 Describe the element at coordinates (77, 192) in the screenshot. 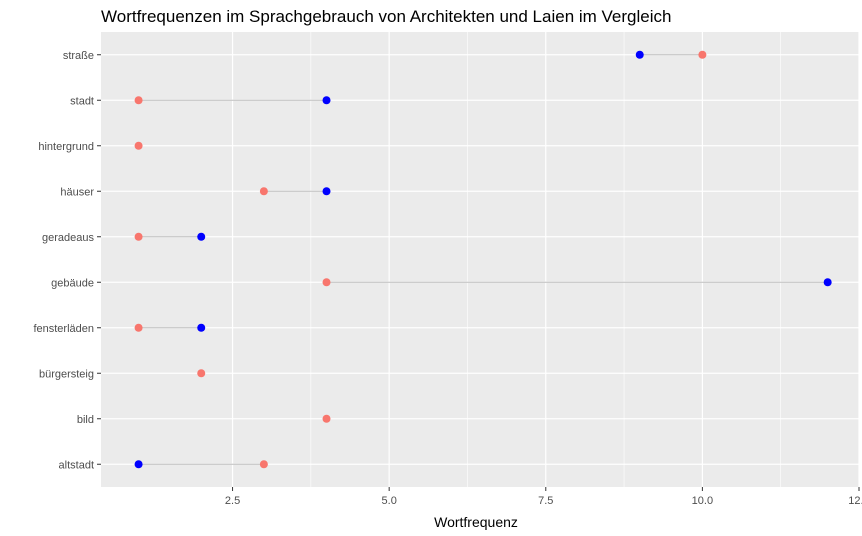

I see `y-tick-label: häuser` at that location.